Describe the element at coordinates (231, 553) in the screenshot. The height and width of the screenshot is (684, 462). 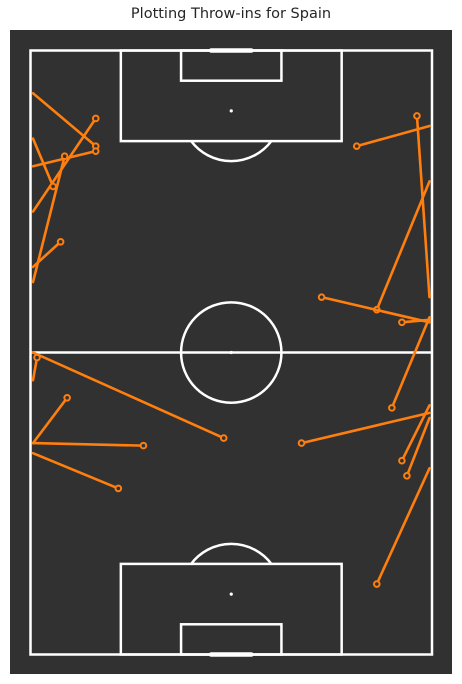
I see `penalty-arc-bottom` at that location.